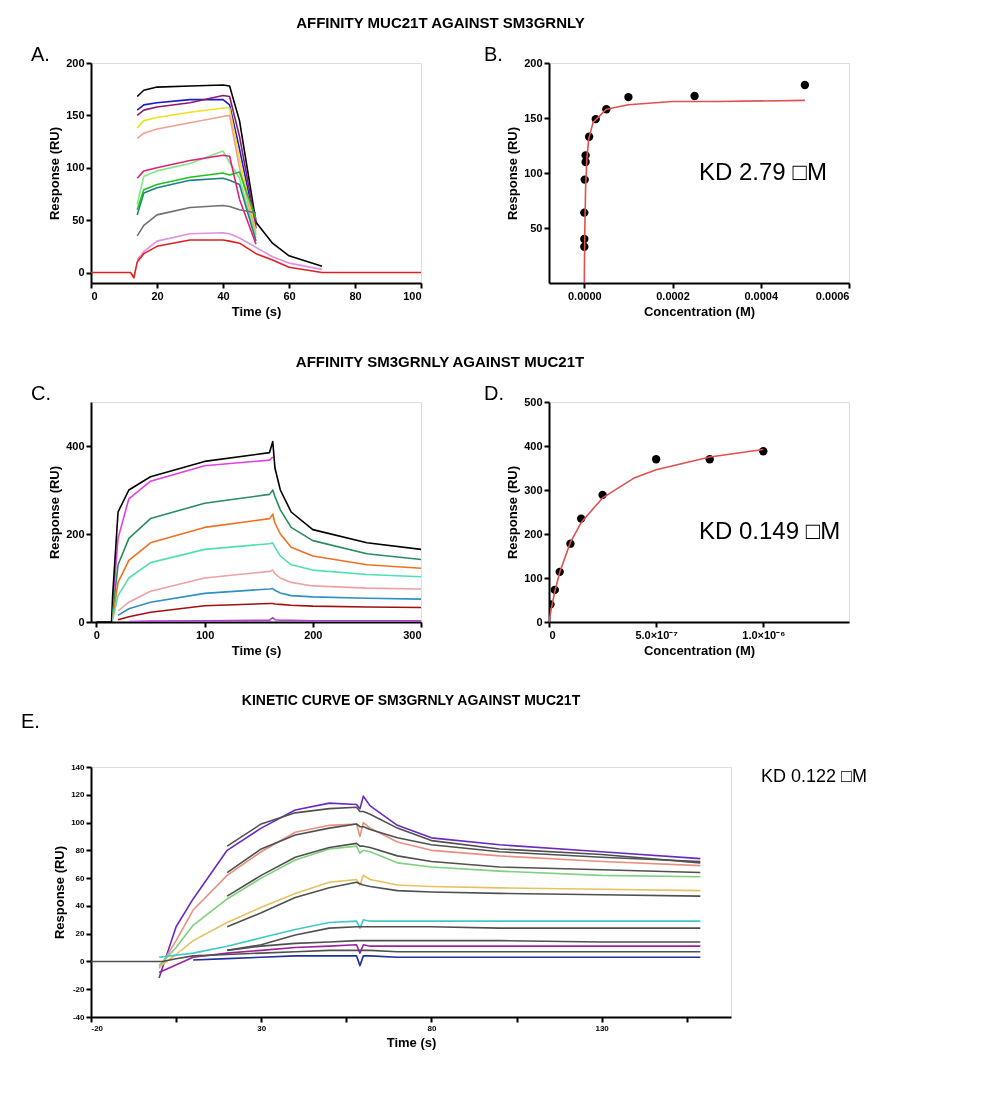 Image resolution: width=991 pixels, height=1099 pixels. What do you see at coordinates (814, 776) in the screenshot?
I see `text: KD 0.122 □M` at bounding box center [814, 776].